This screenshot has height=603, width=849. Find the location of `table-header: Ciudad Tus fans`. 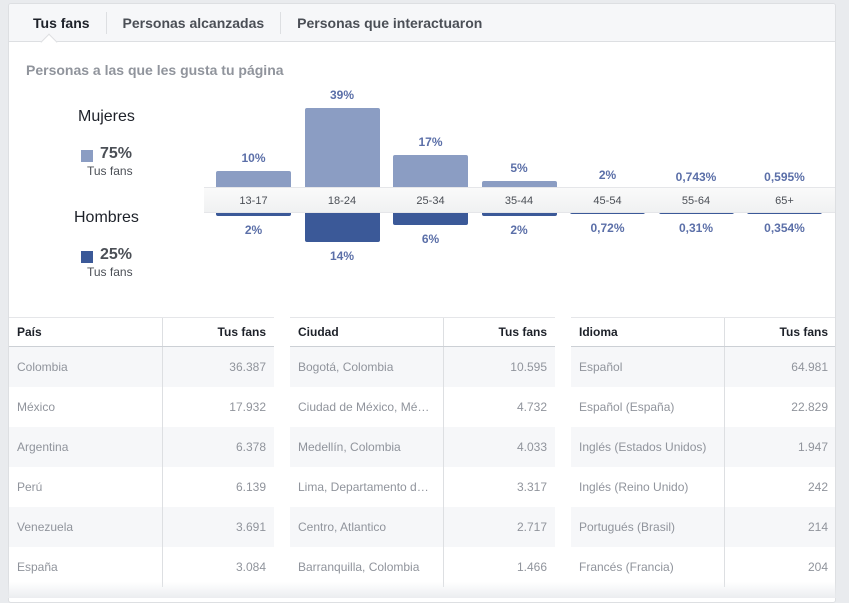

table-header: Ciudad Tus fans is located at coordinates (422, 332).